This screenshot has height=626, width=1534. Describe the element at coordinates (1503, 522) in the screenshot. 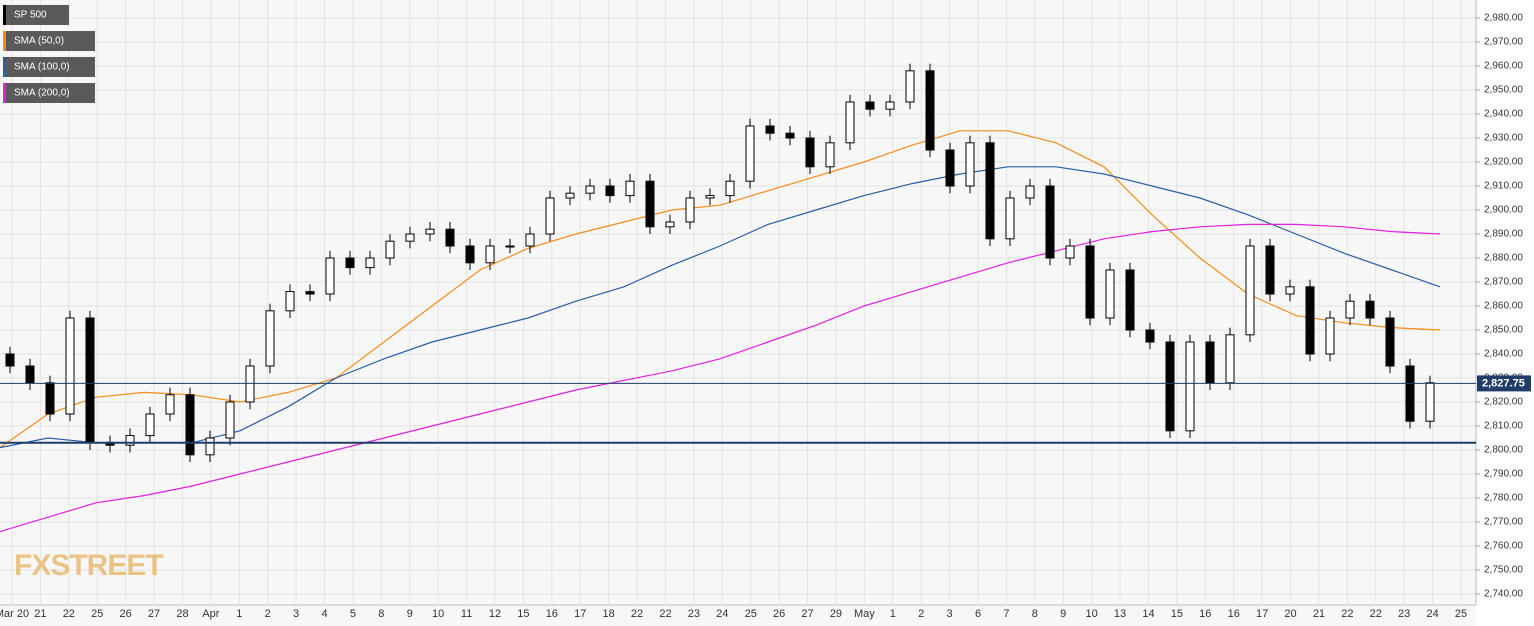

I see `y-tick-label: 2,770.00` at that location.